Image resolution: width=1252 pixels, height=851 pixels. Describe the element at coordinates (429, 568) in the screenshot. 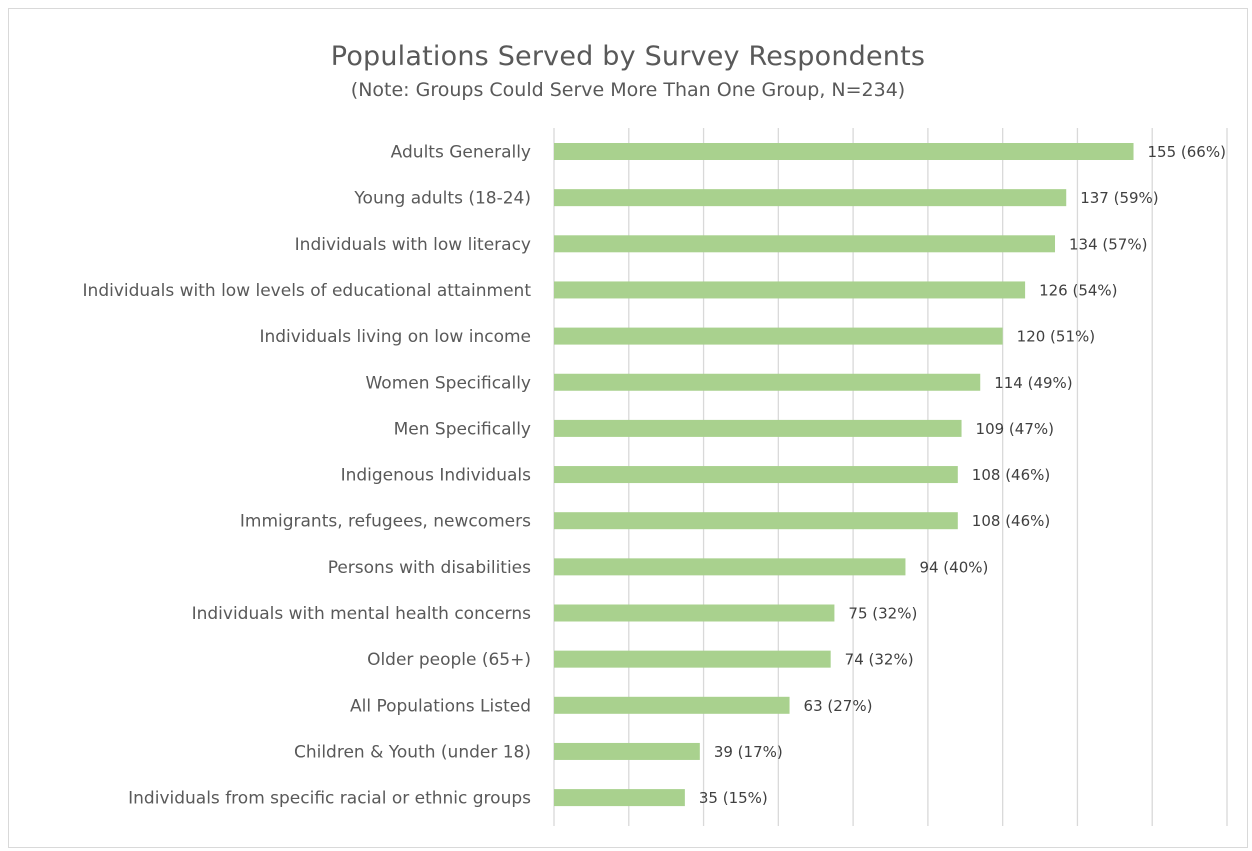

I see `category-label: Persons with disabilities` at that location.